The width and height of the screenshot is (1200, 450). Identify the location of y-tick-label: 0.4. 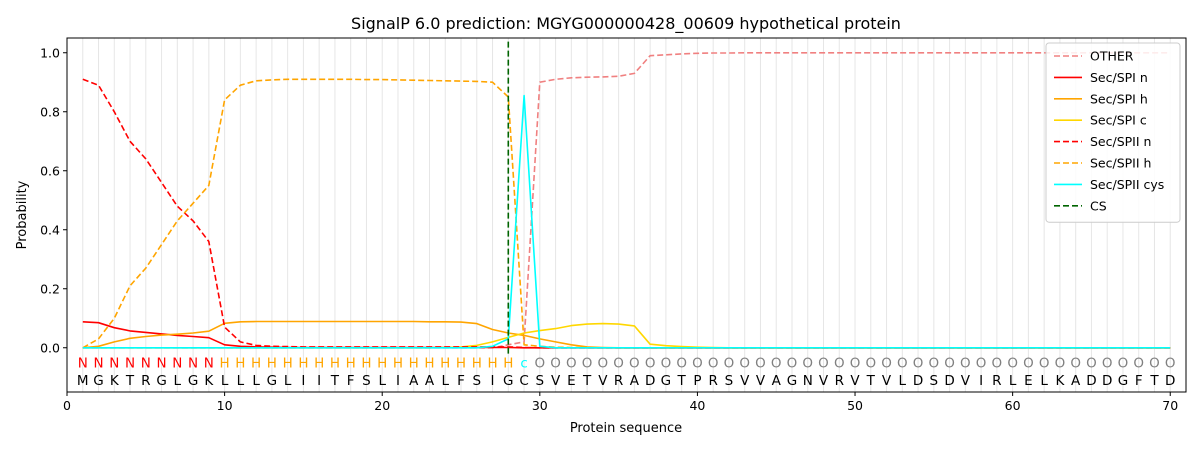
(50, 229).